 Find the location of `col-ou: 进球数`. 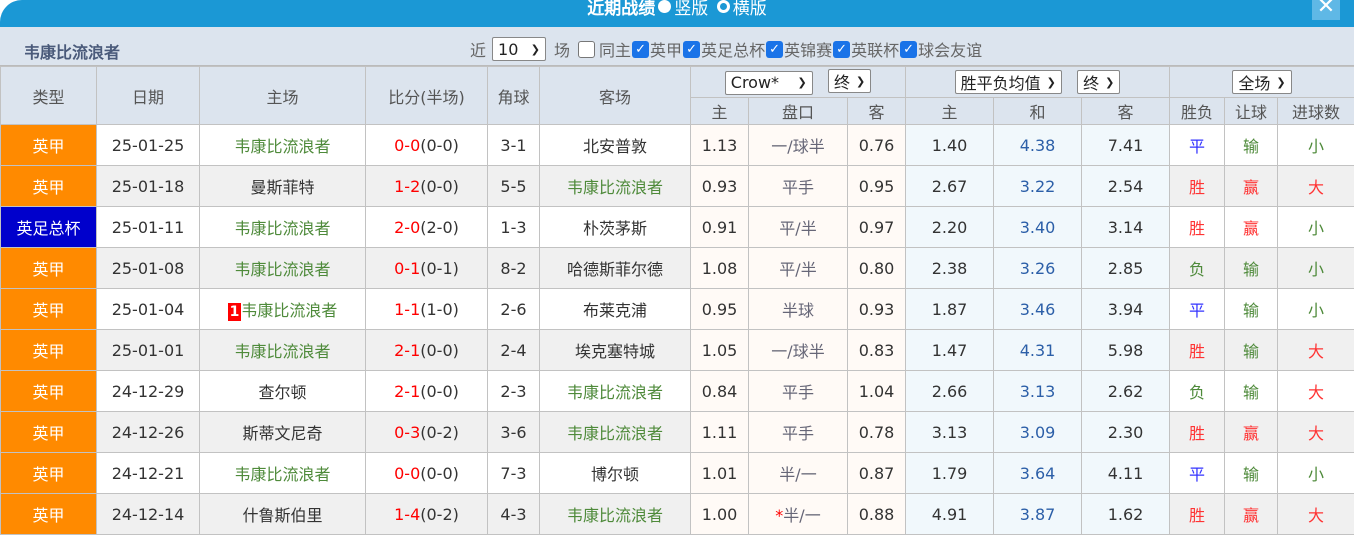

col-ou: 进球数 is located at coordinates (1316, 111).